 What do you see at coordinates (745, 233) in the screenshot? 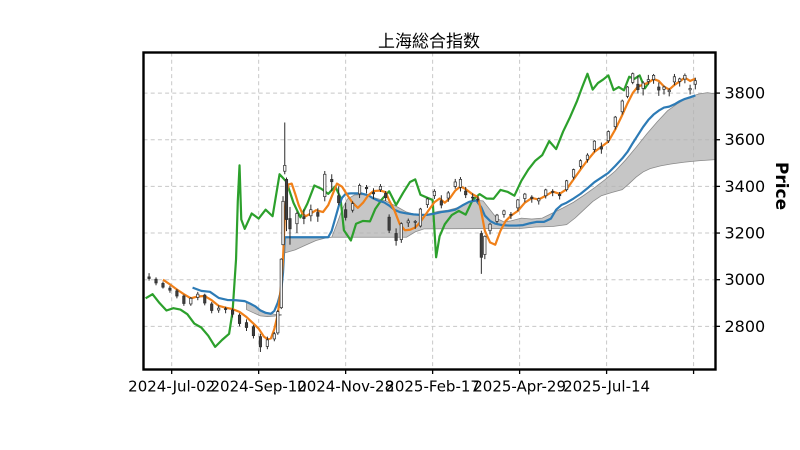
I see `y-tick-label: 3200` at bounding box center [745, 233].